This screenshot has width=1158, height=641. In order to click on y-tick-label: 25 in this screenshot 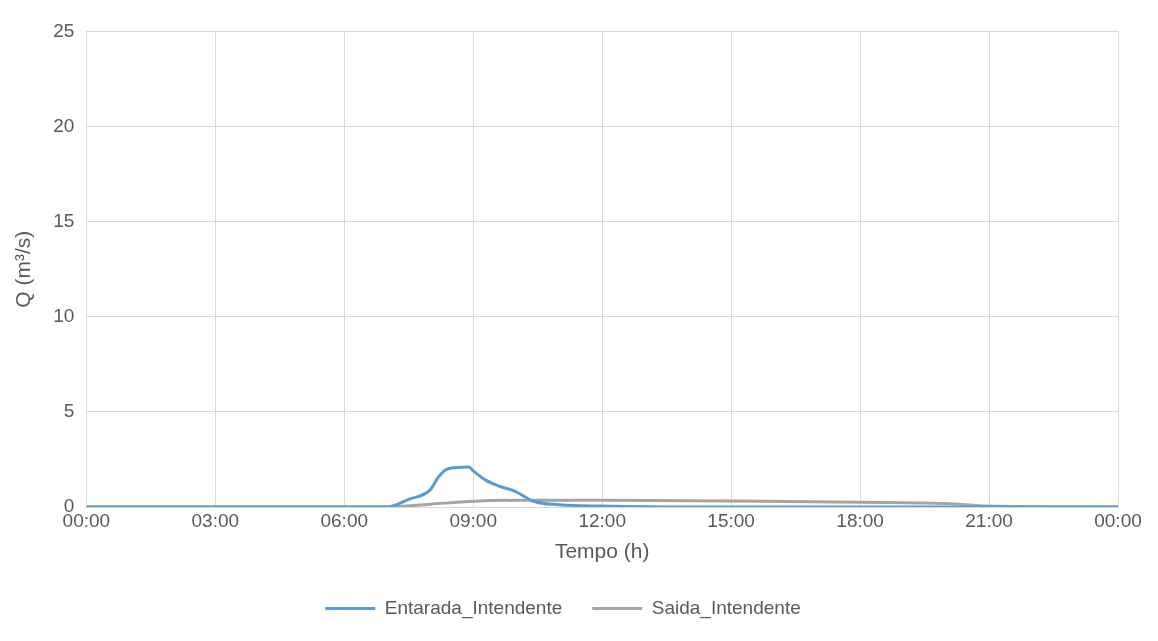, I will do `click(64, 30)`.